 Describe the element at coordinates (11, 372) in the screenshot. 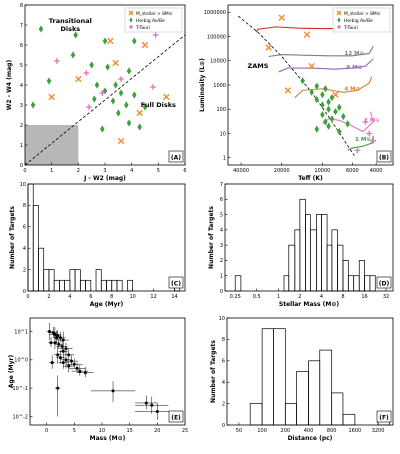

I see `y-axis-label: Age (Myr)` at that location.